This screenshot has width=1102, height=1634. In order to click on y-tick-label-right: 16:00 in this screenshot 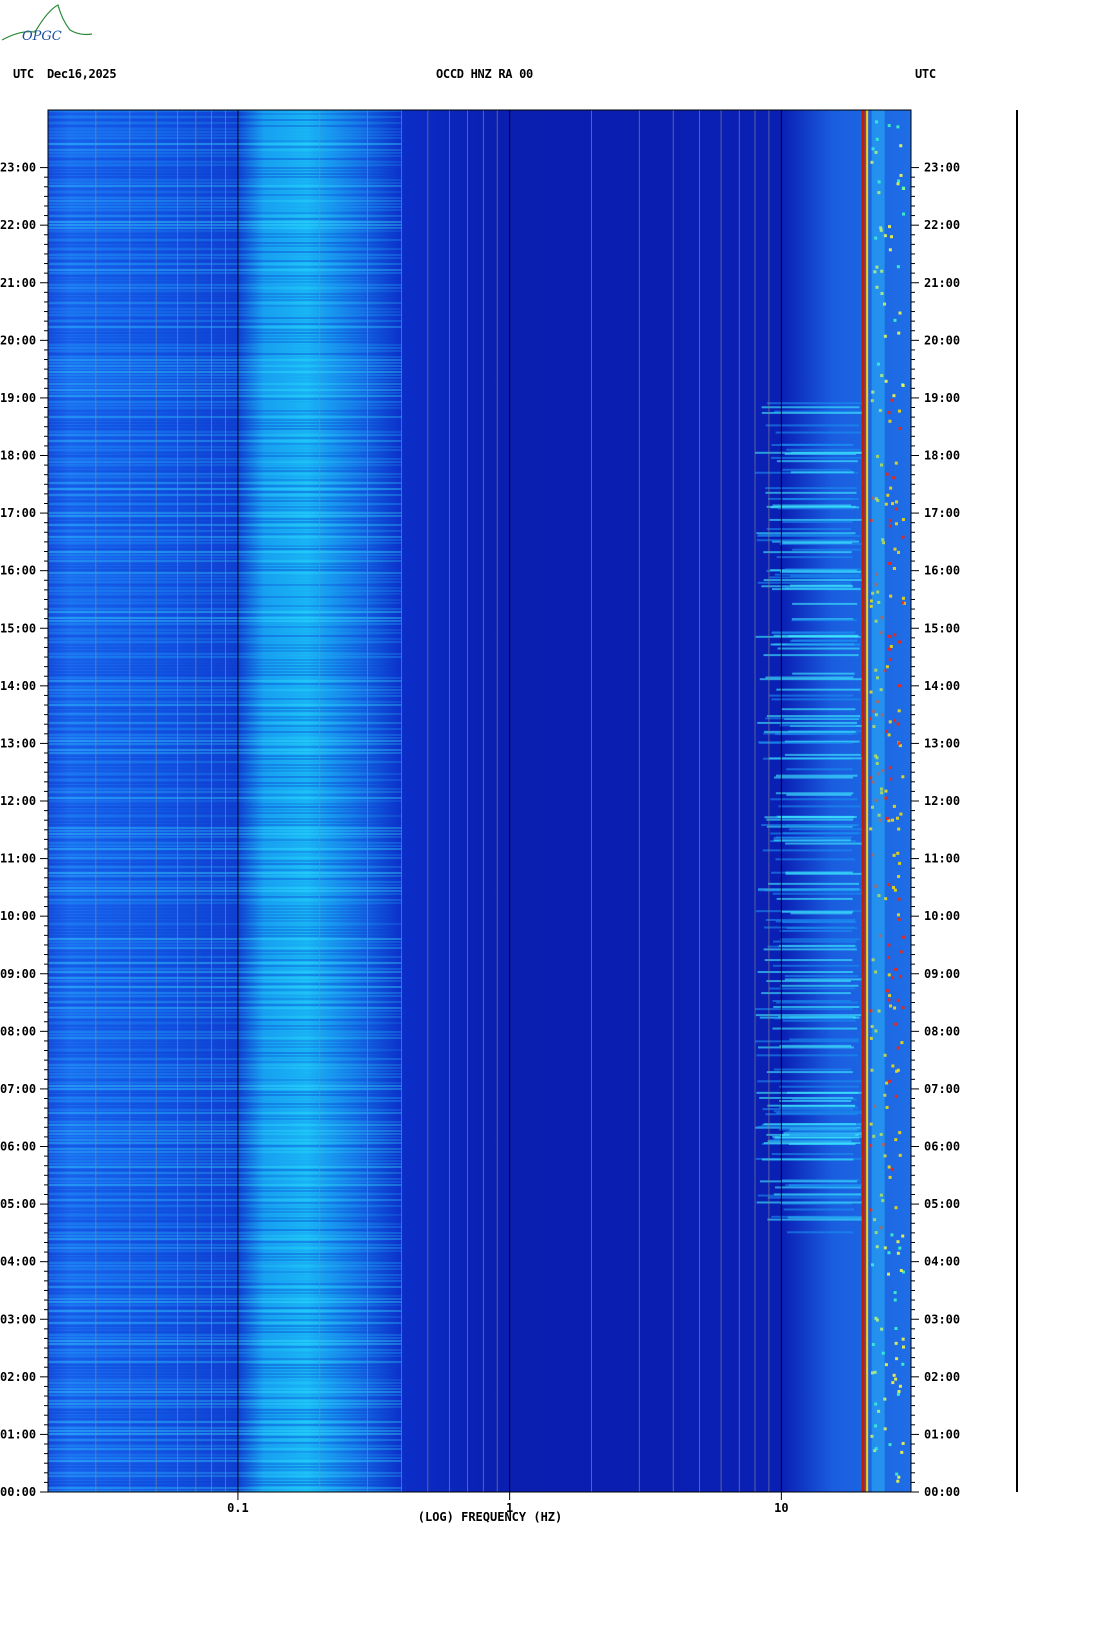, I will do `click(942, 571)`.